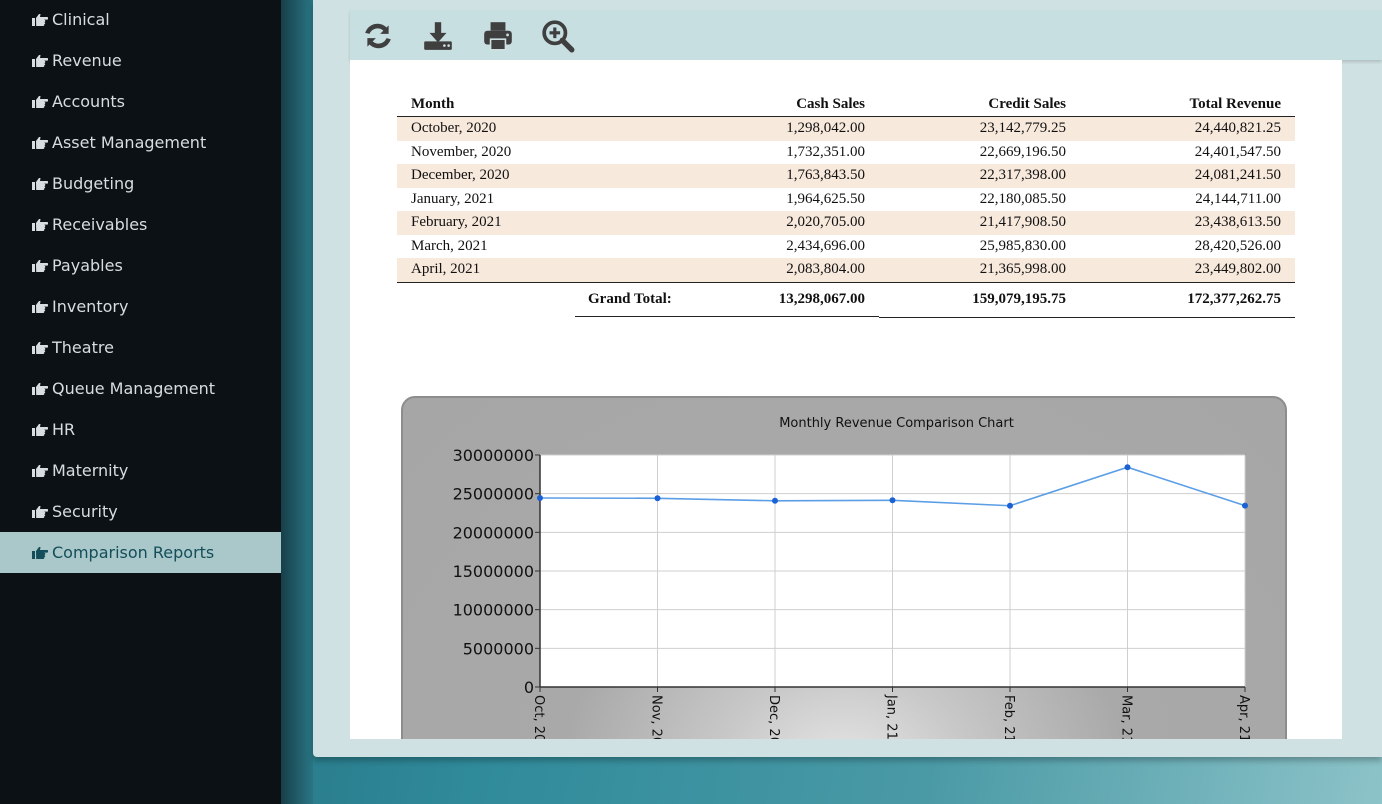 This screenshot has height=804, width=1382. I want to click on cell-cash: 1,298,042.00, so click(727, 128).